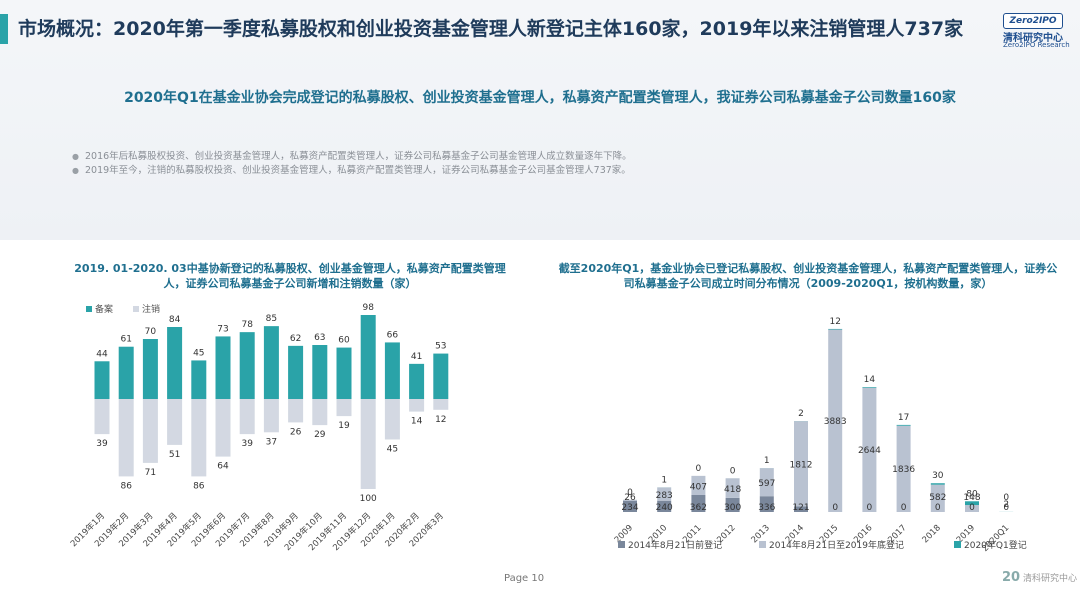 This screenshot has height=607, width=1080. Describe the element at coordinates (972, 494) in the screenshot. I see `data-label-2020q1: 80` at that location.